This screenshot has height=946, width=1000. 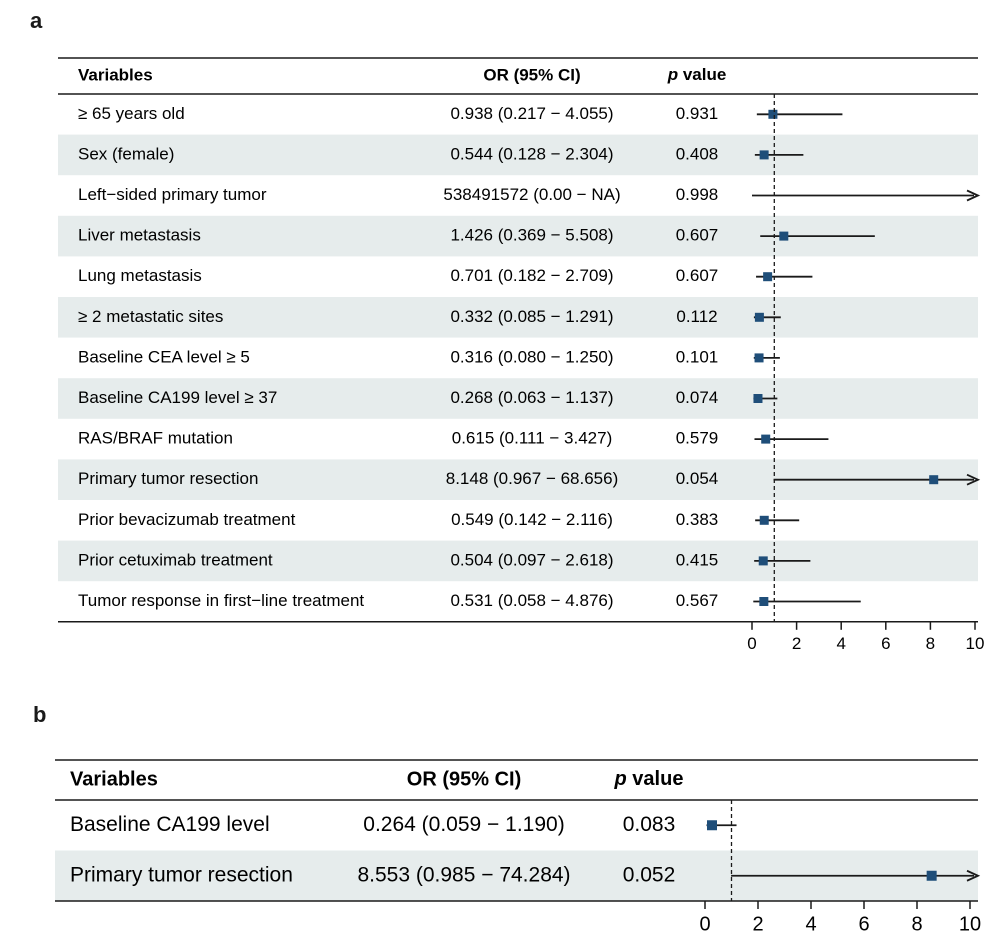 What do you see at coordinates (697, 194) in the screenshot?
I see `row-p-value-a-3: 0.998` at bounding box center [697, 194].